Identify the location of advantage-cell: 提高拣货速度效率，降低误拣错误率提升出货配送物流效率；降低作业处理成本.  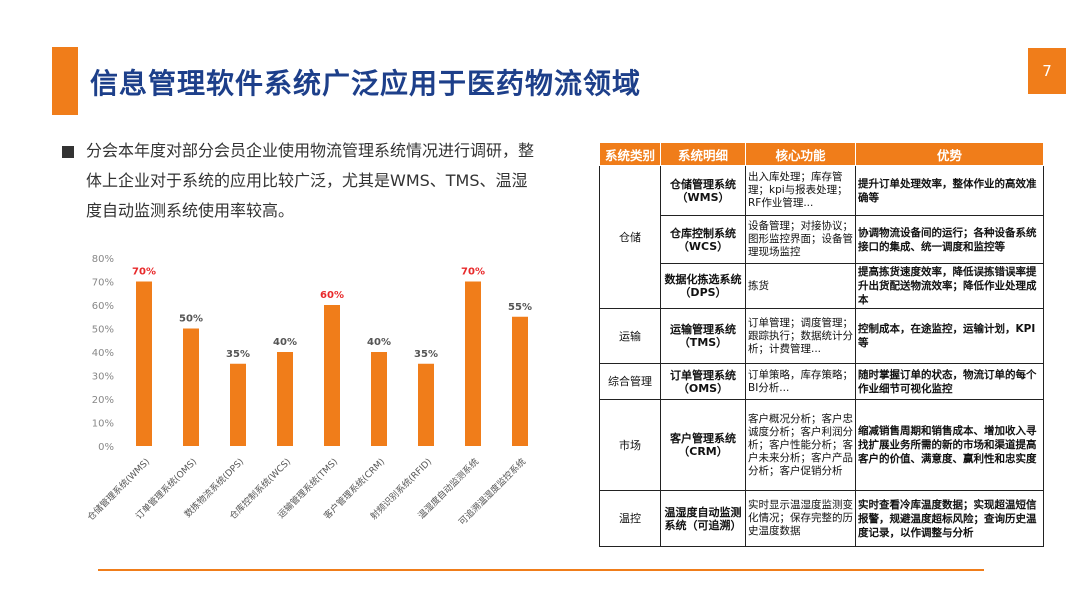
(949, 286).